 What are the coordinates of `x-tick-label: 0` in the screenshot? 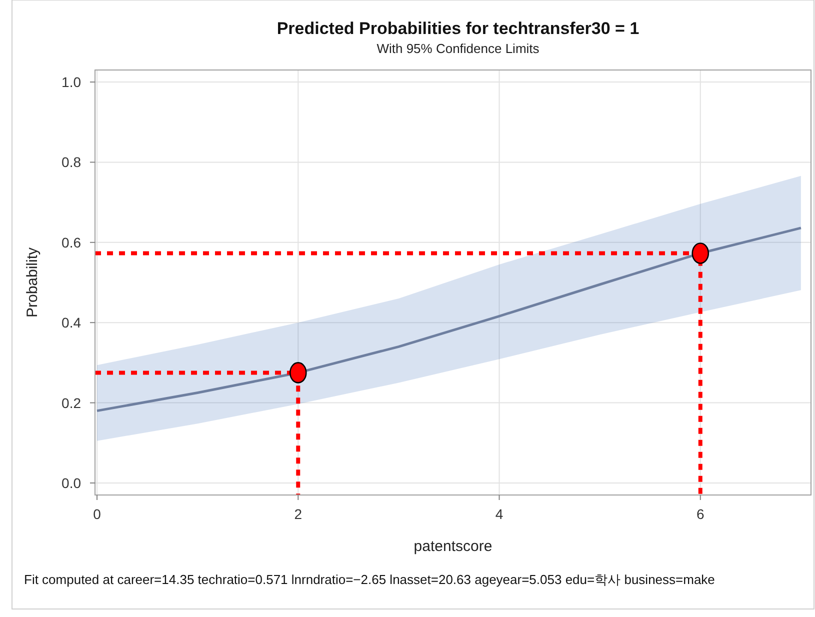 It's located at (97, 514).